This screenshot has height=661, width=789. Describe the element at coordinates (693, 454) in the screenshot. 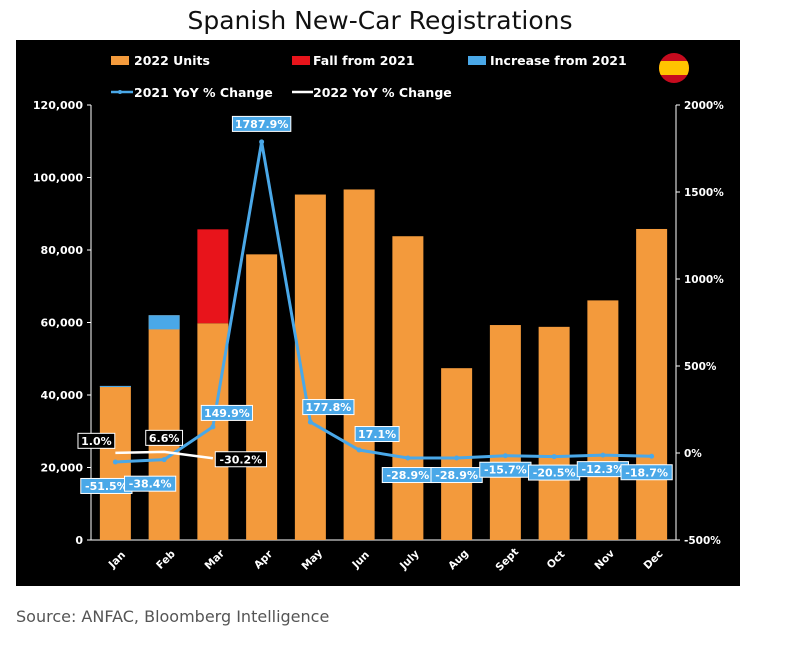

I see `y-right-tick-label: 0%` at that location.